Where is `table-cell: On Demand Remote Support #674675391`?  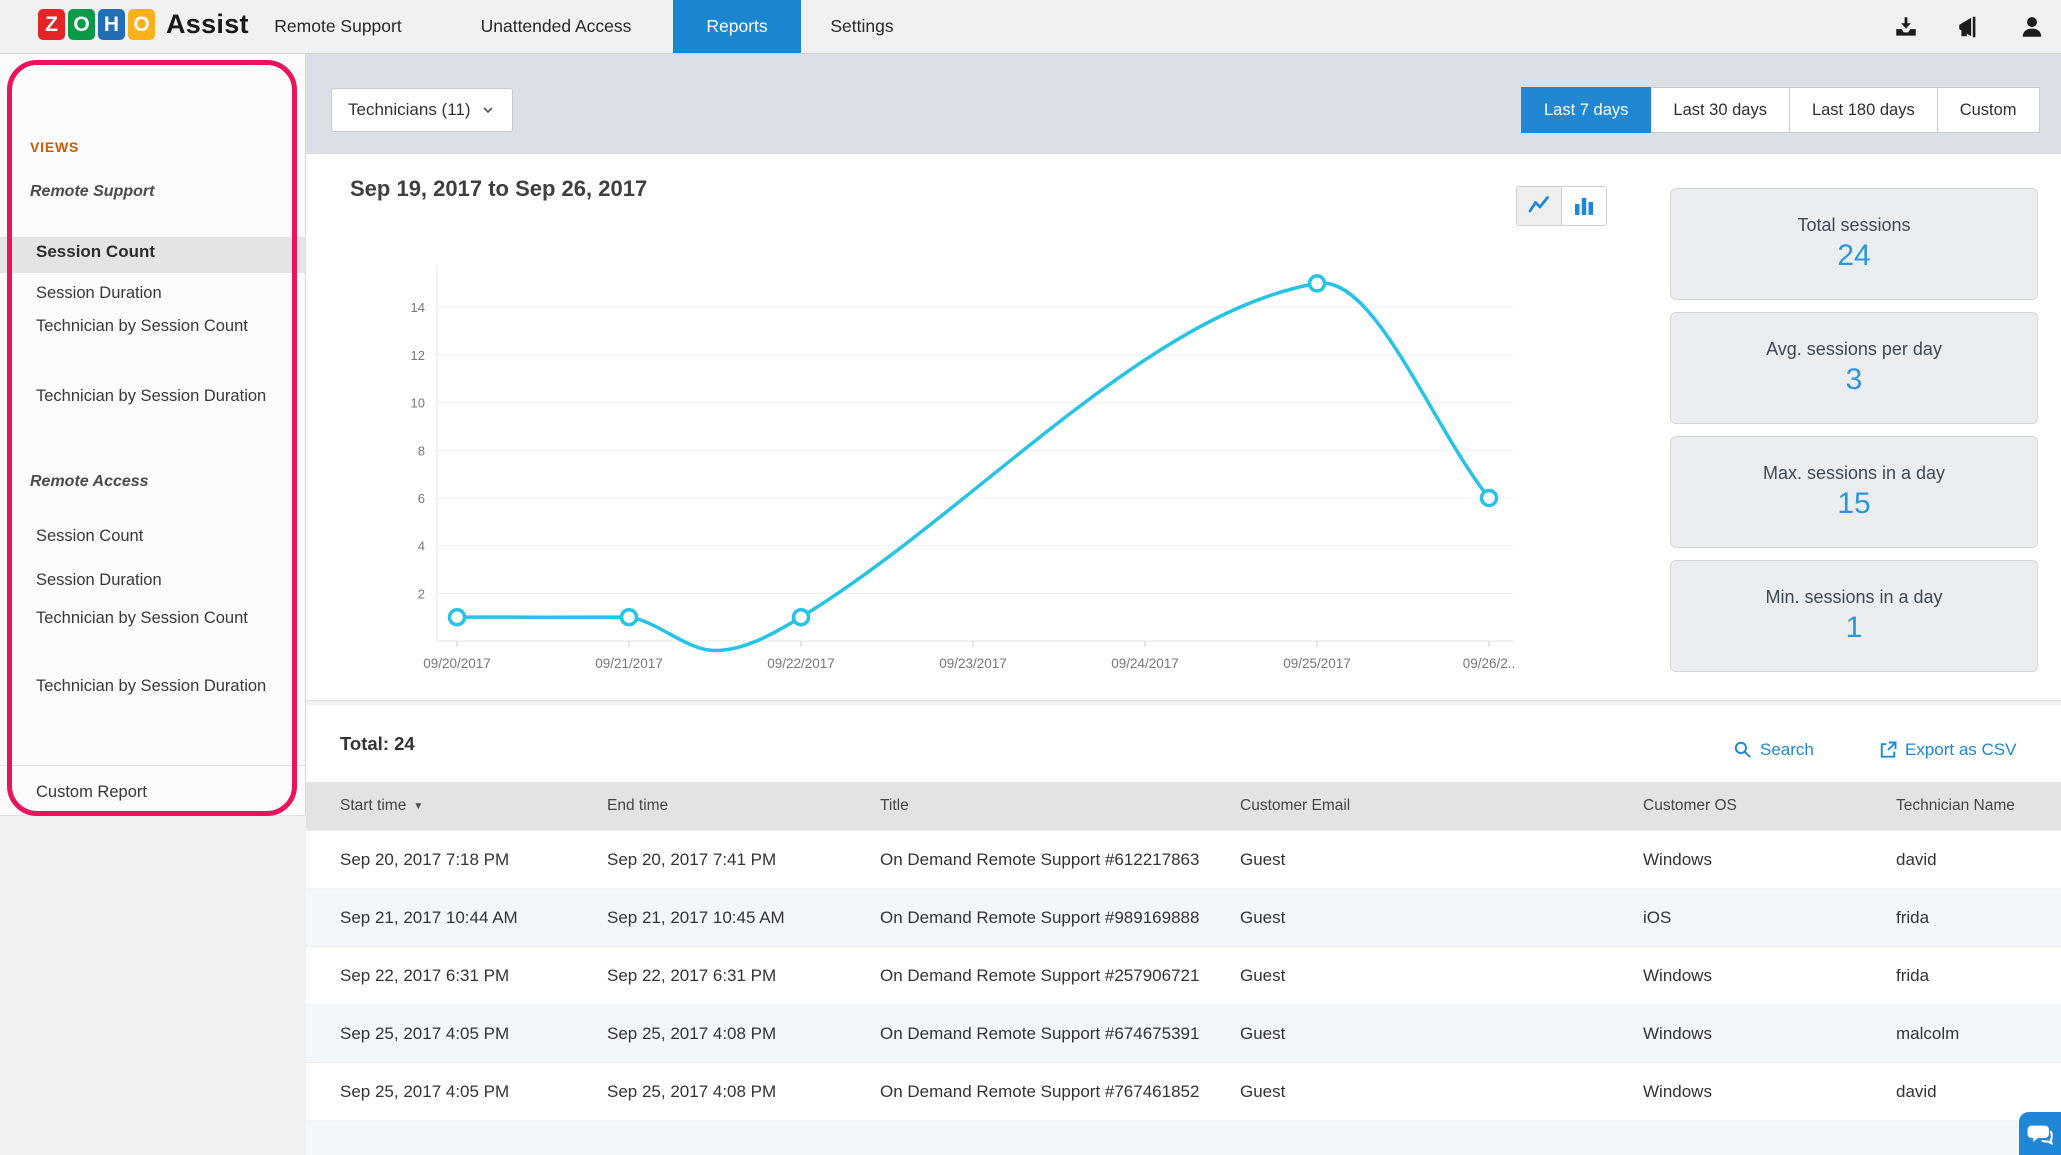 table-cell: On Demand Remote Support #674675391 is located at coordinates (1040, 1033).